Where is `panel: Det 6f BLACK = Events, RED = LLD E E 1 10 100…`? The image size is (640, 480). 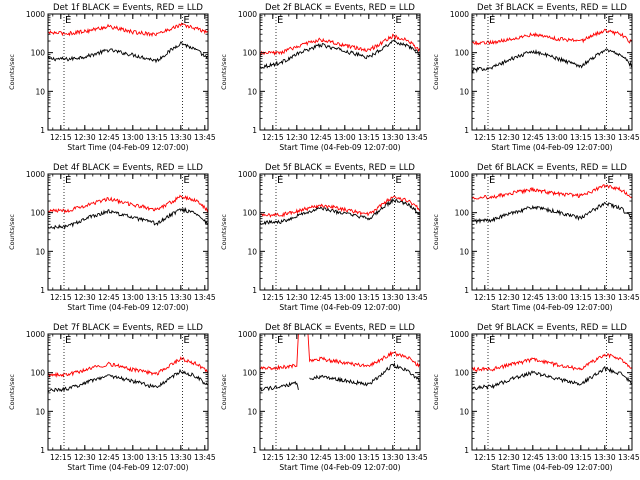
panel: Det 6f BLACK = Events, RED = LLD E E 1 10 100… is located at coordinates (536, 237).